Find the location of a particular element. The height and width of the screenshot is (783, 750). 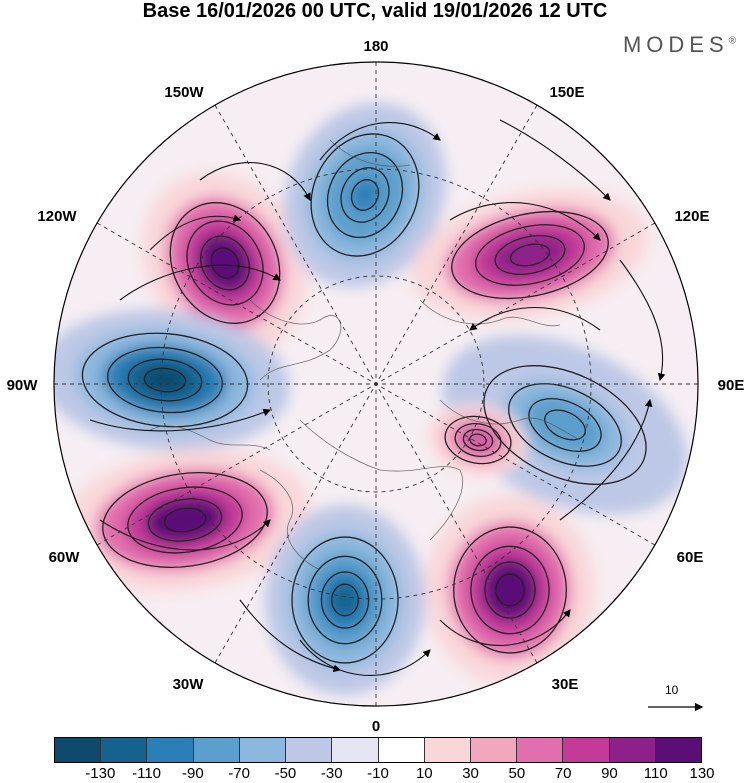

brand-registered-mark: ® is located at coordinates (732, 41).